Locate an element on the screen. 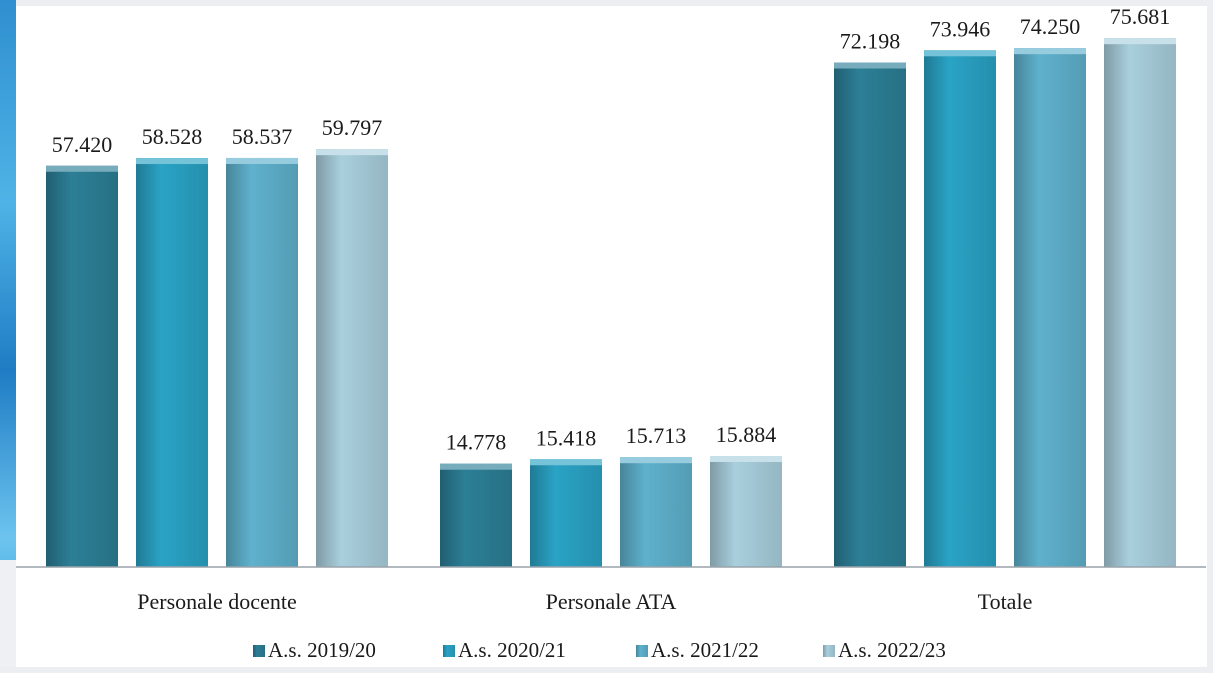  category-label-2: Totale is located at coordinates (1005, 601).